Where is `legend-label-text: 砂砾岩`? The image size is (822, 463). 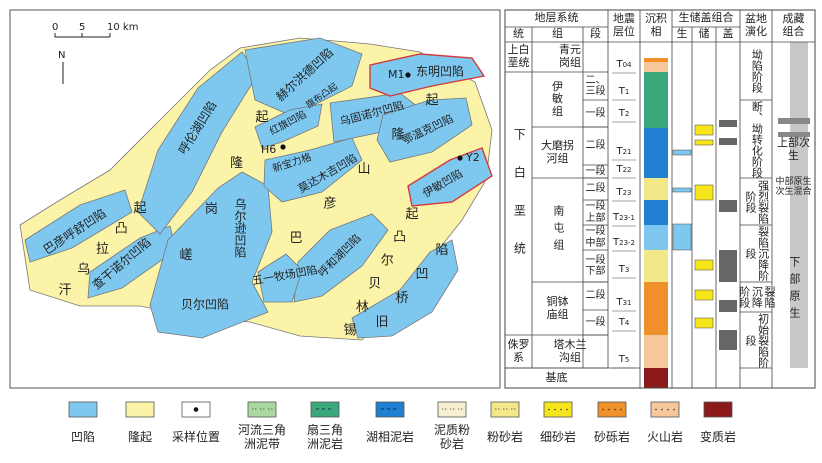
legend-label-text: 砂砾岩 is located at coordinates (611, 437).